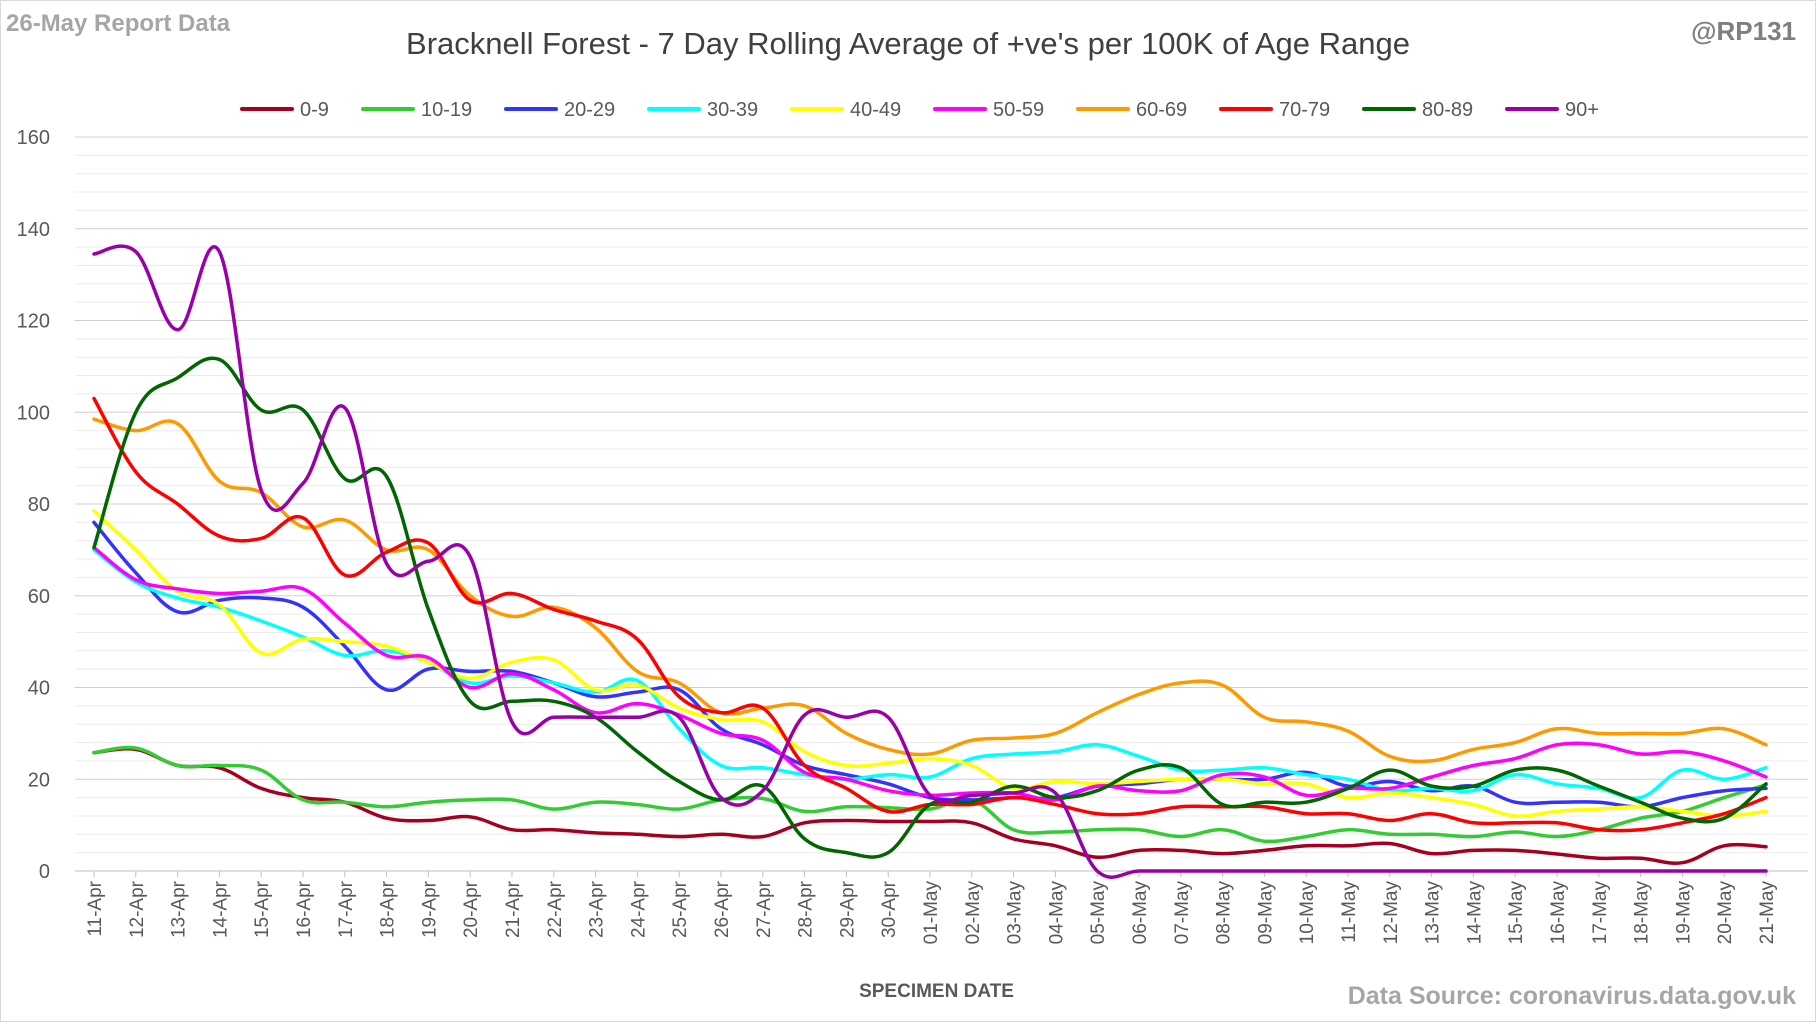 The height and width of the screenshot is (1022, 1816). What do you see at coordinates (847, 909) in the screenshot?
I see `x-tick-label: 29-Apr` at bounding box center [847, 909].